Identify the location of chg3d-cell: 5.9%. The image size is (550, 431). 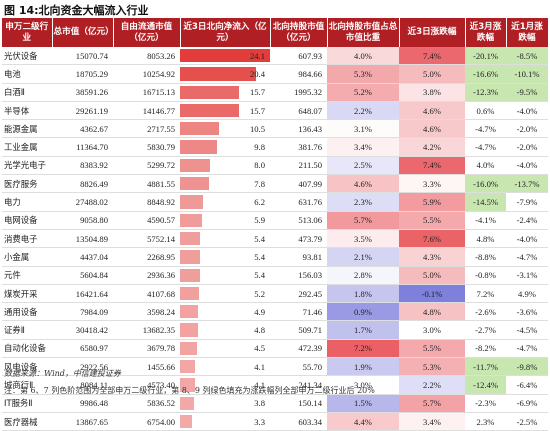
(432, 202).